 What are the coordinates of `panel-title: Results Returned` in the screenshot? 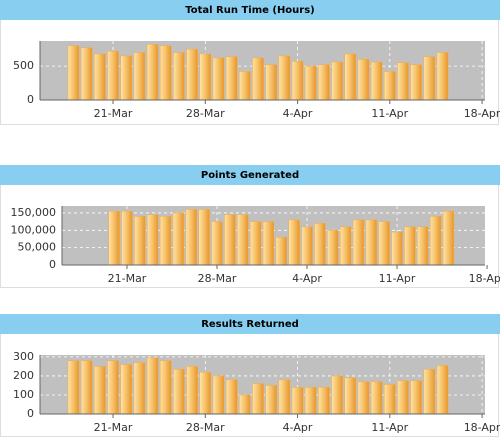 It's located at (250, 324).